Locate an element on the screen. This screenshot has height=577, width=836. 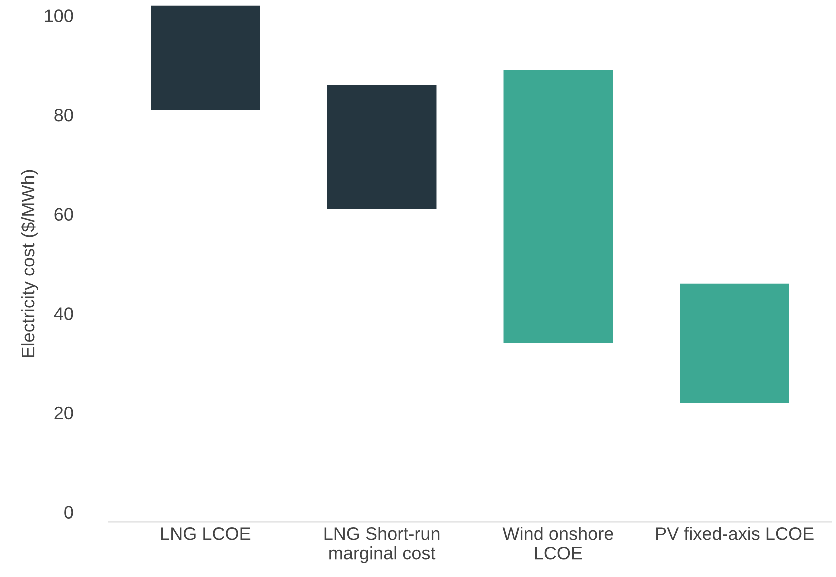
x-tick-label: Wind onshore LCOE is located at coordinates (558, 543).